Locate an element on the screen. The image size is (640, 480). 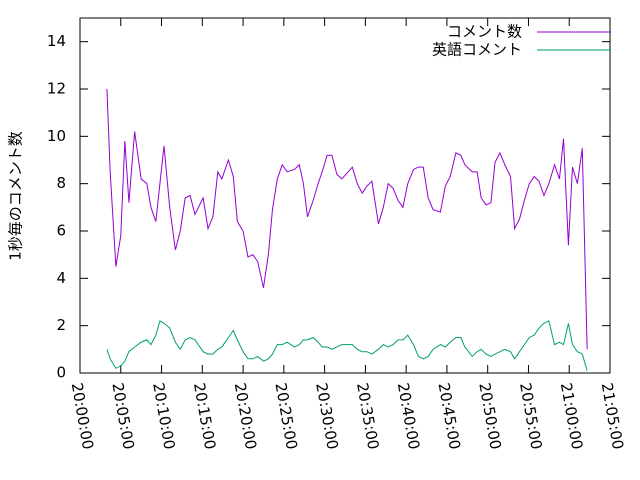
x-tick-label: 20:45:00 is located at coordinates (449, 415).